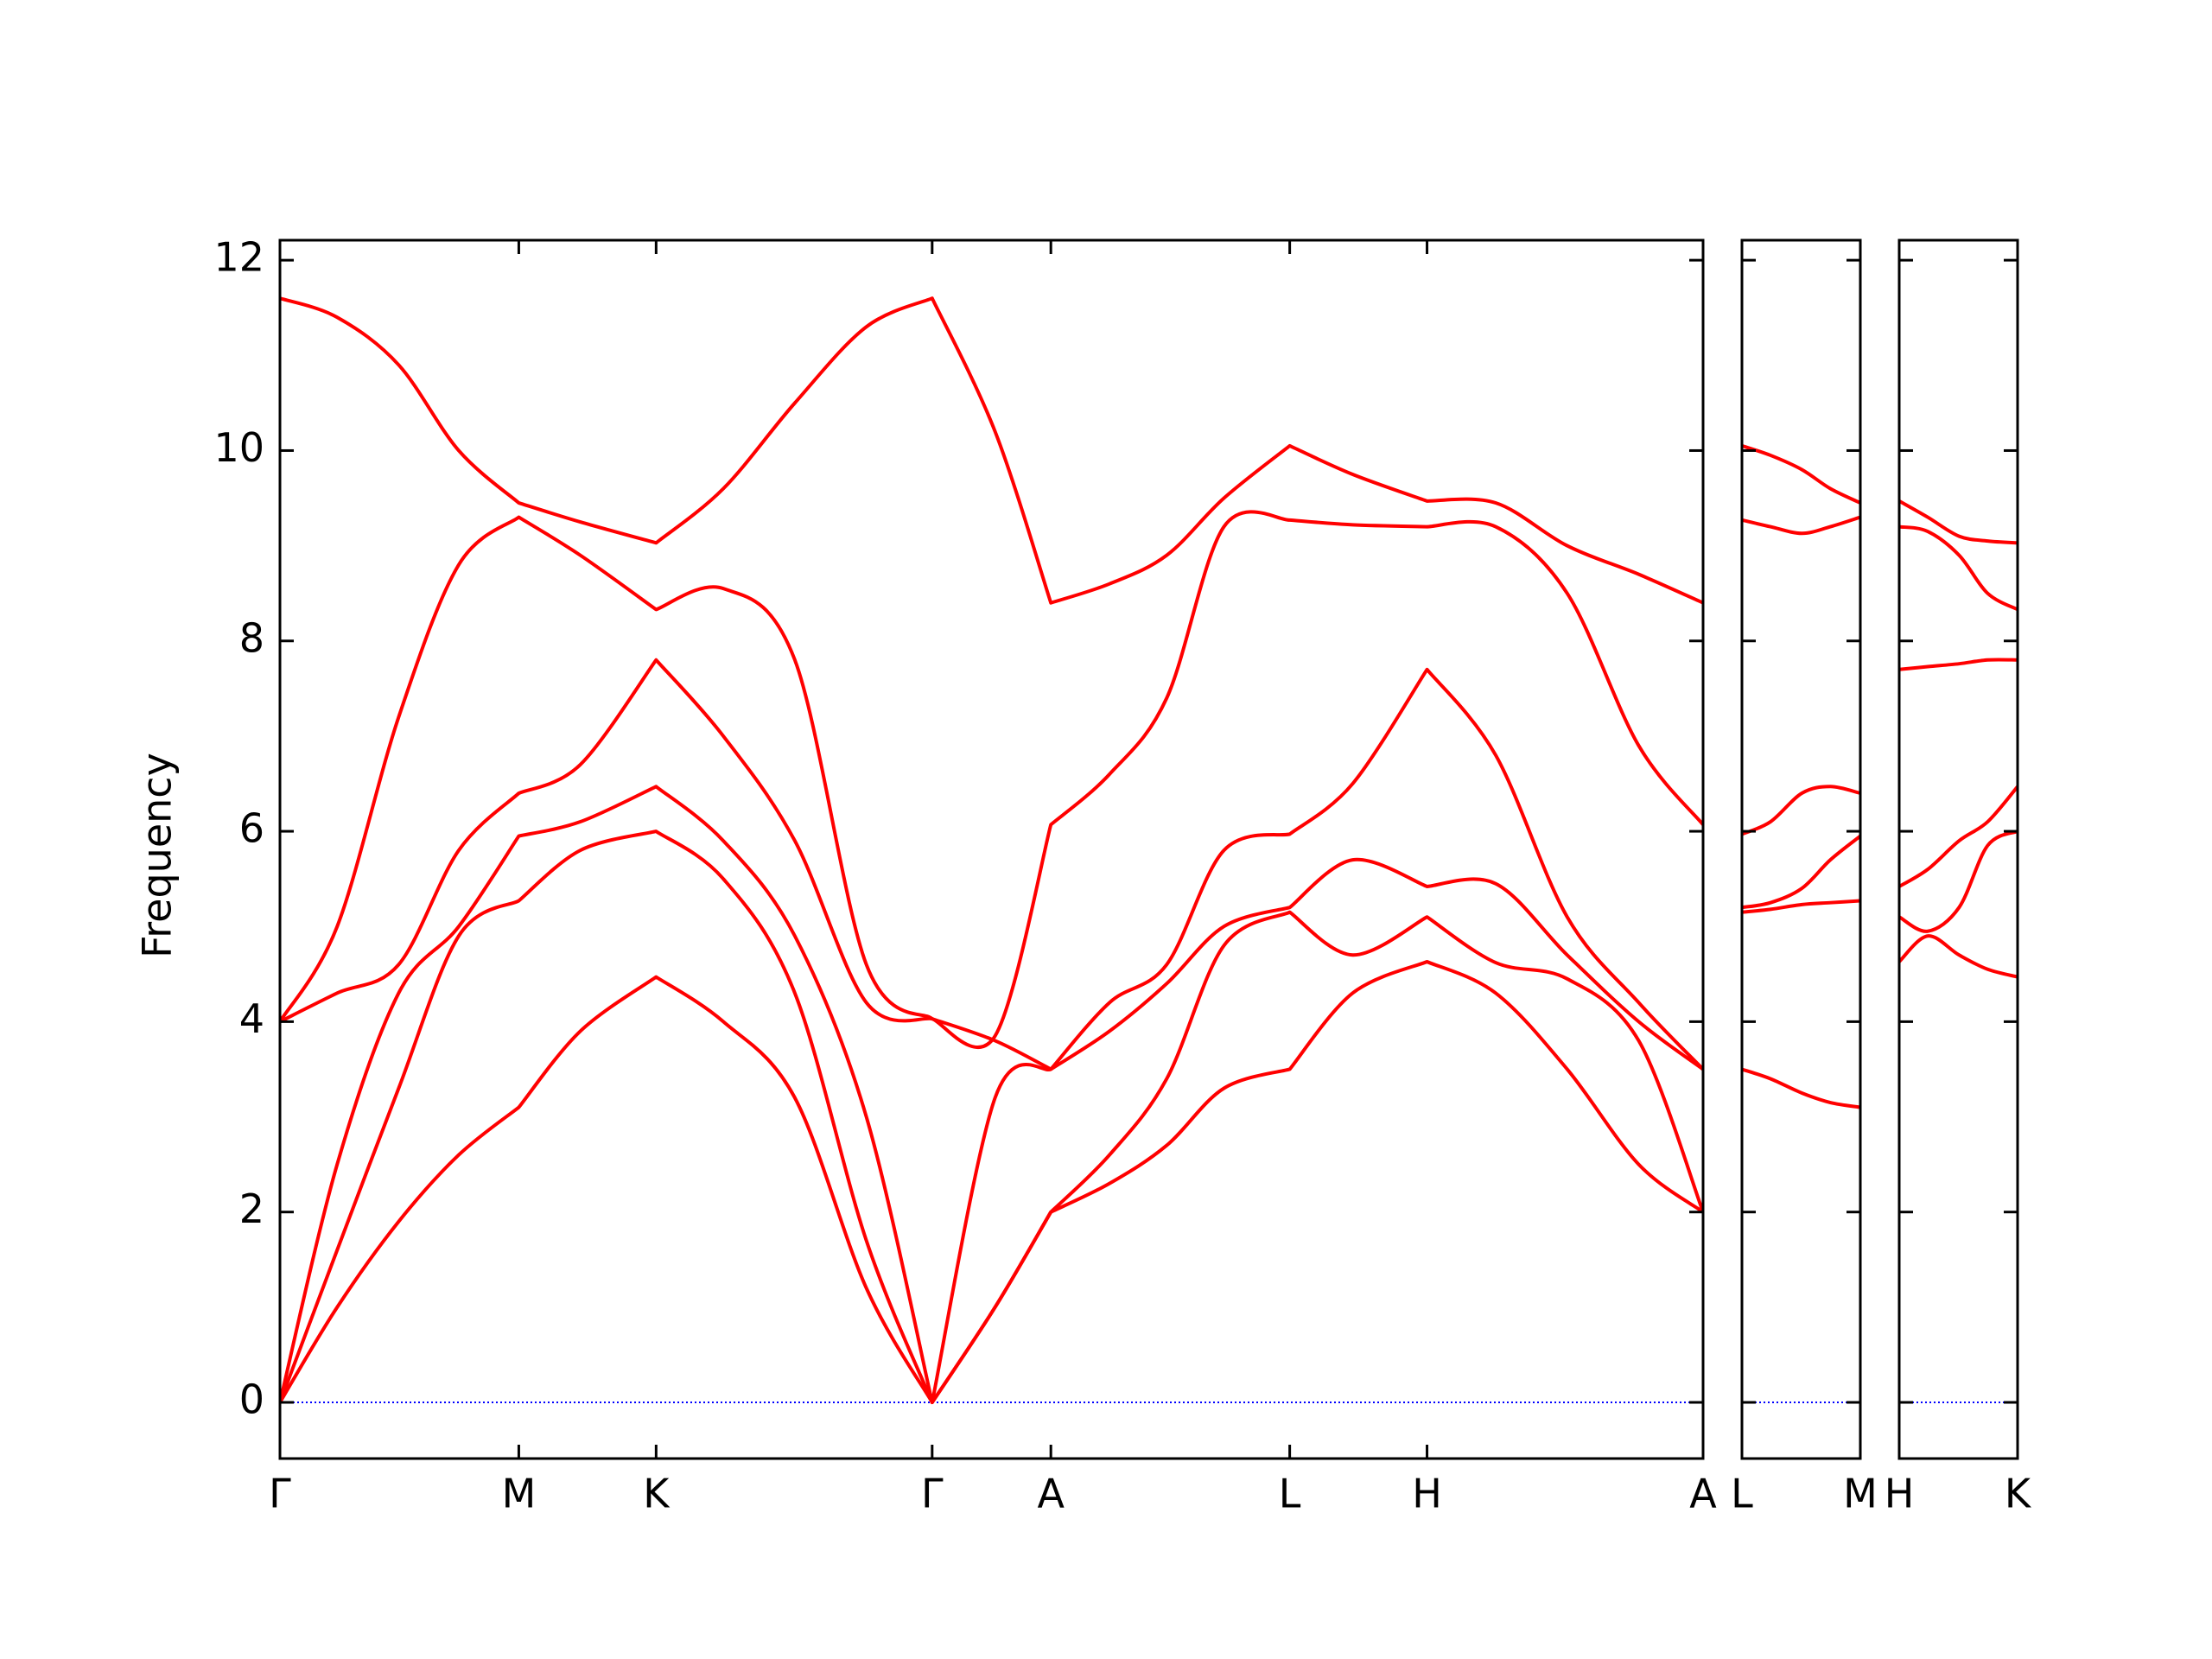 This screenshot has height=1659, width=2212. I want to click on y-tick-label: 6, so click(251, 828).